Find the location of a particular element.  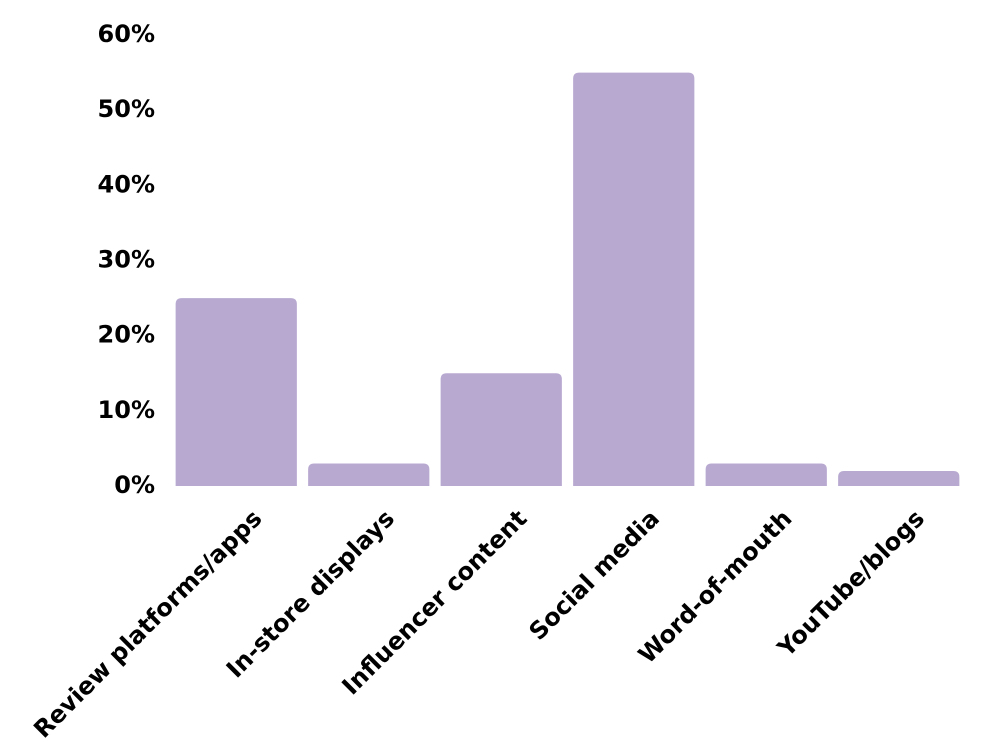

y-tick-label: 30% is located at coordinates (126, 260).